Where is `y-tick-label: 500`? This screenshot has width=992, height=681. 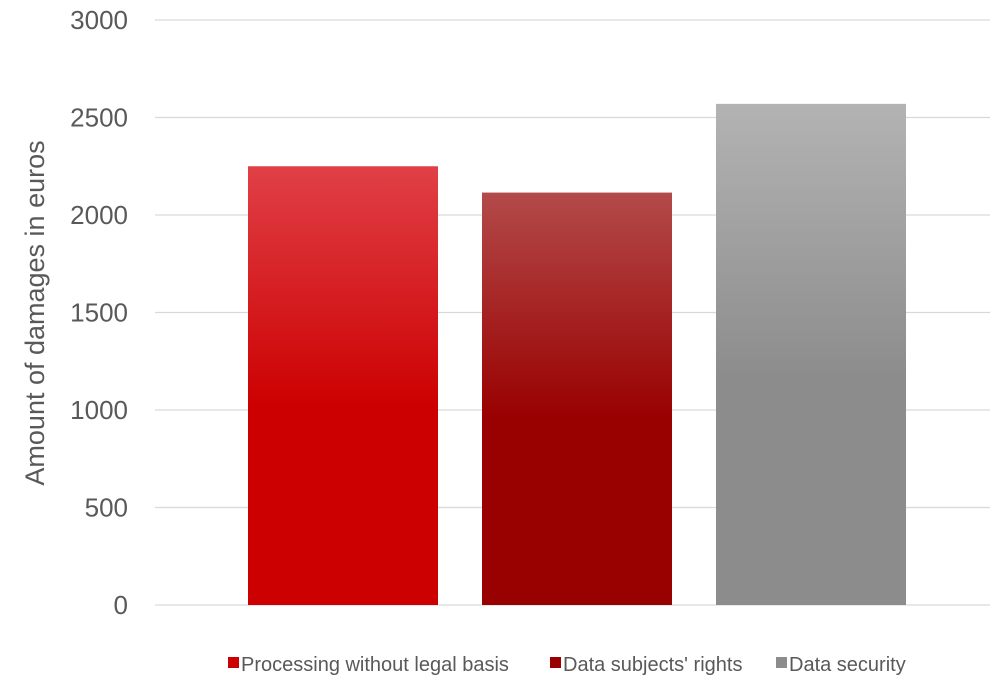
y-tick-label: 500 is located at coordinates (106, 508).